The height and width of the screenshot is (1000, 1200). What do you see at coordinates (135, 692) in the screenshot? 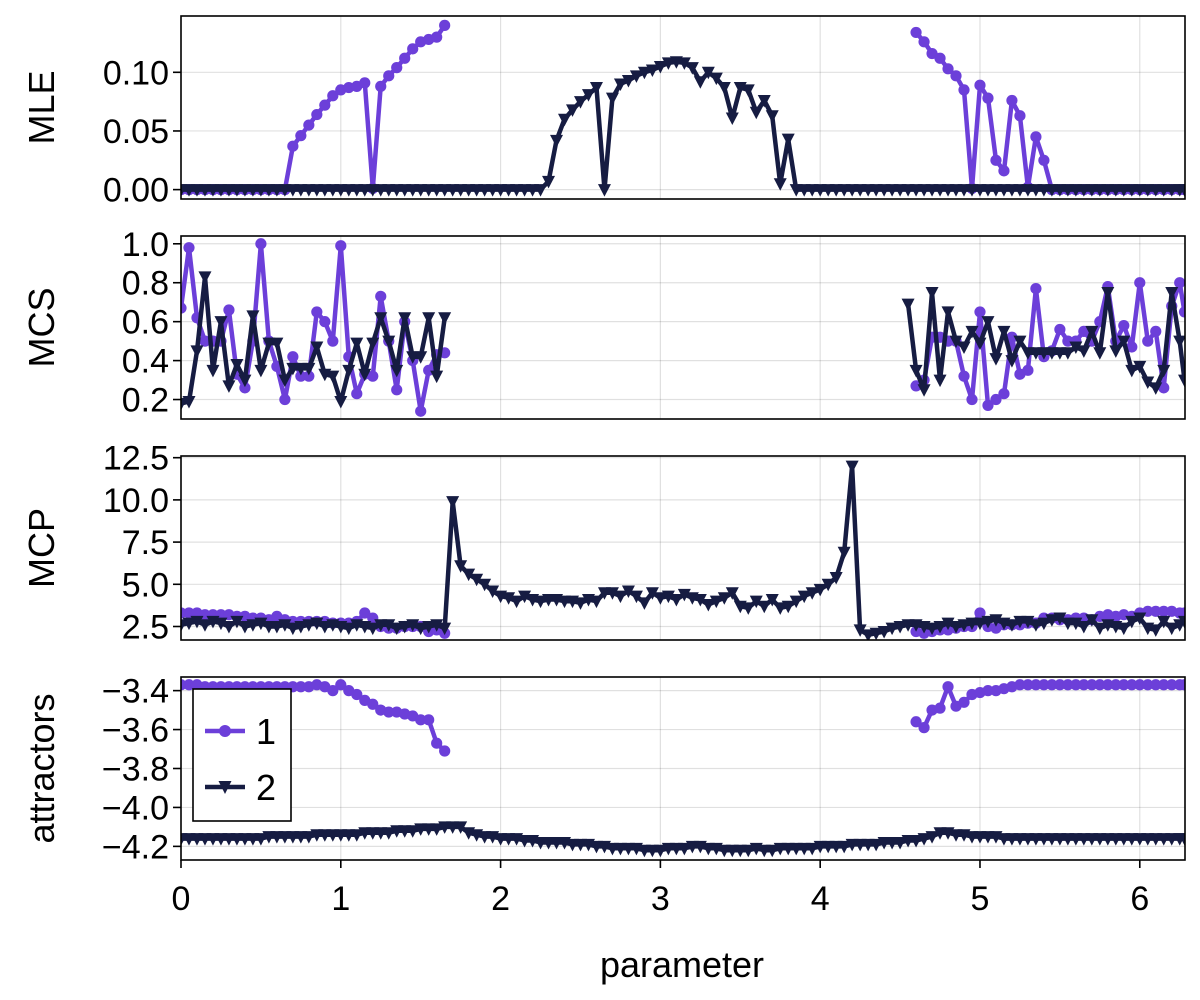
I see `y-tick-label: −3.4` at bounding box center [135, 692].